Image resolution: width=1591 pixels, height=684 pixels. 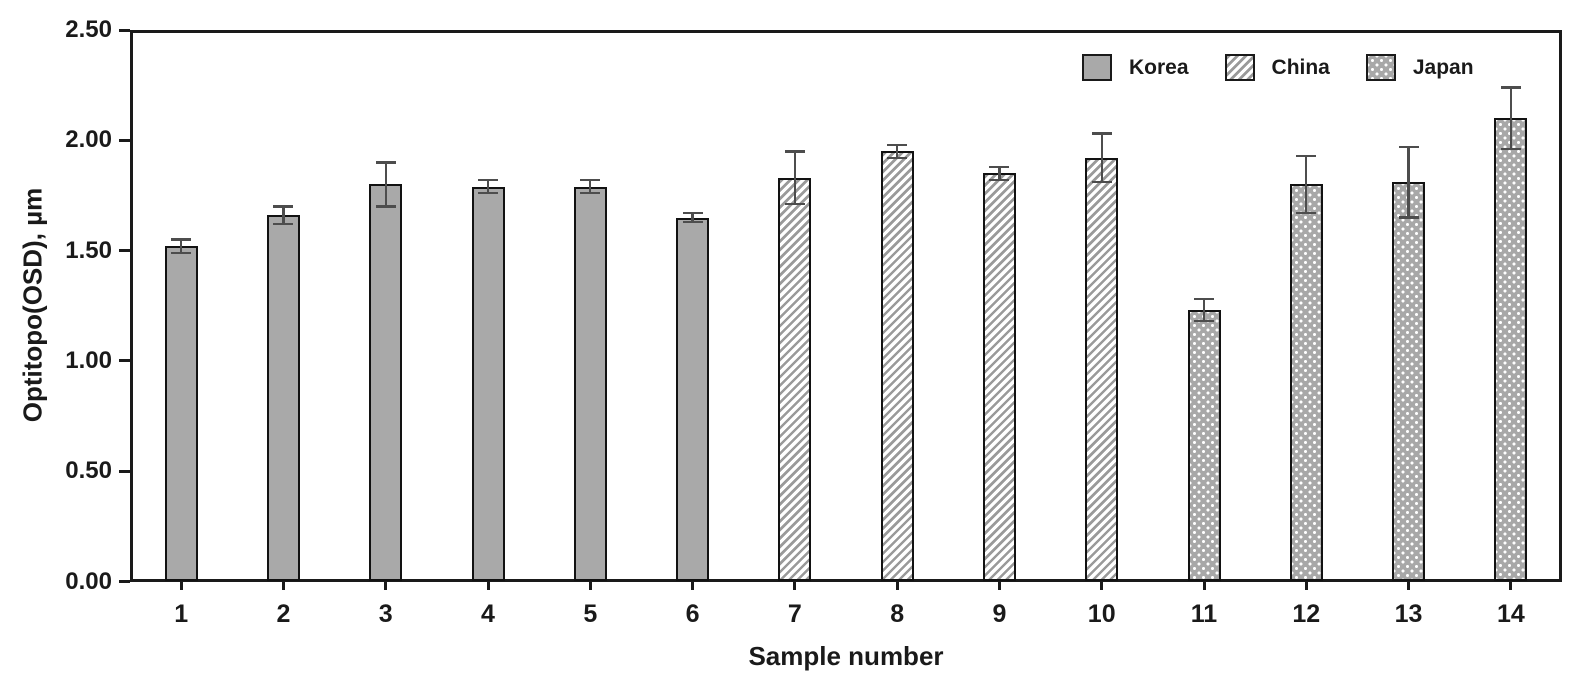 What do you see at coordinates (124, 361) in the screenshot?
I see `y-tick-1.00` at bounding box center [124, 361].